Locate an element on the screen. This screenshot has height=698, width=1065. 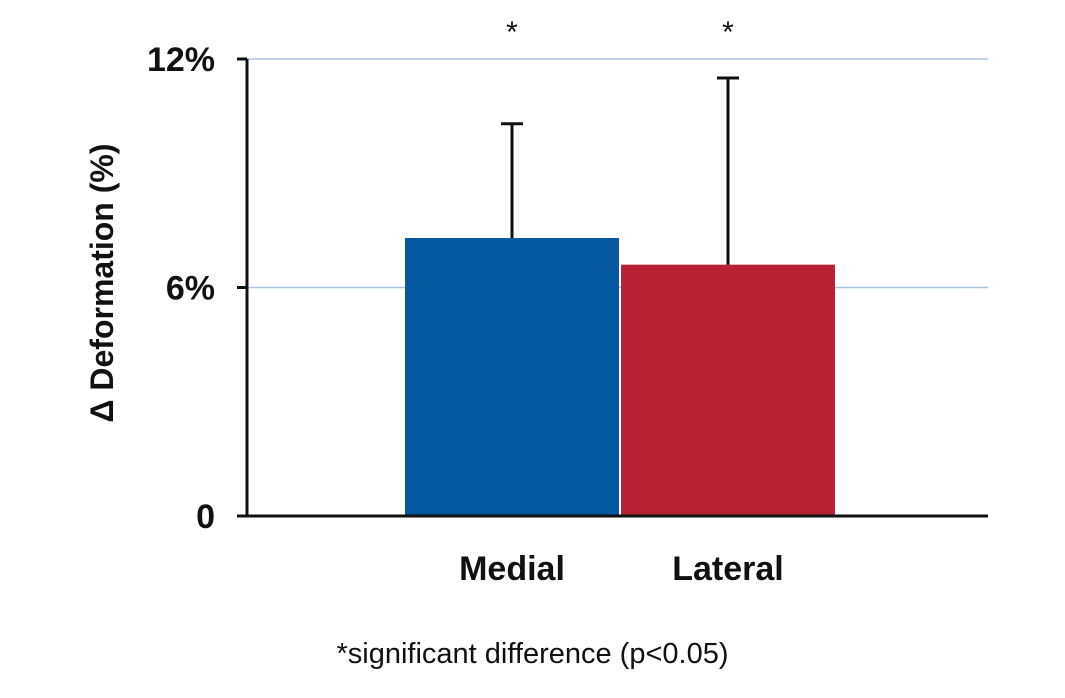
category-label-medial: Medial is located at coordinates (512, 569).